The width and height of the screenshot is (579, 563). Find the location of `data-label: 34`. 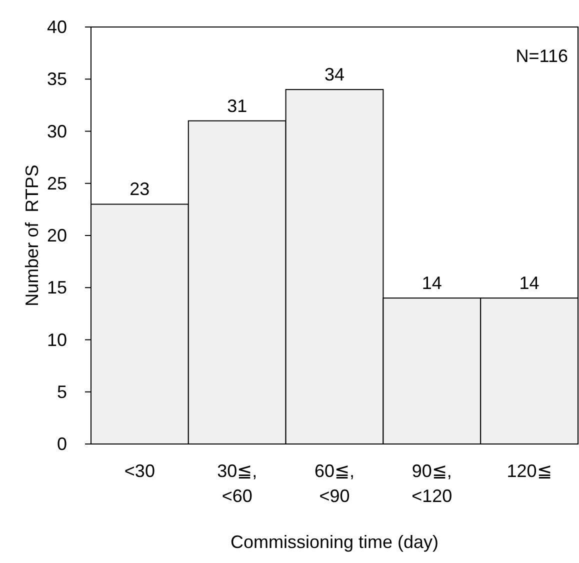

data-label: 34 is located at coordinates (334, 74).